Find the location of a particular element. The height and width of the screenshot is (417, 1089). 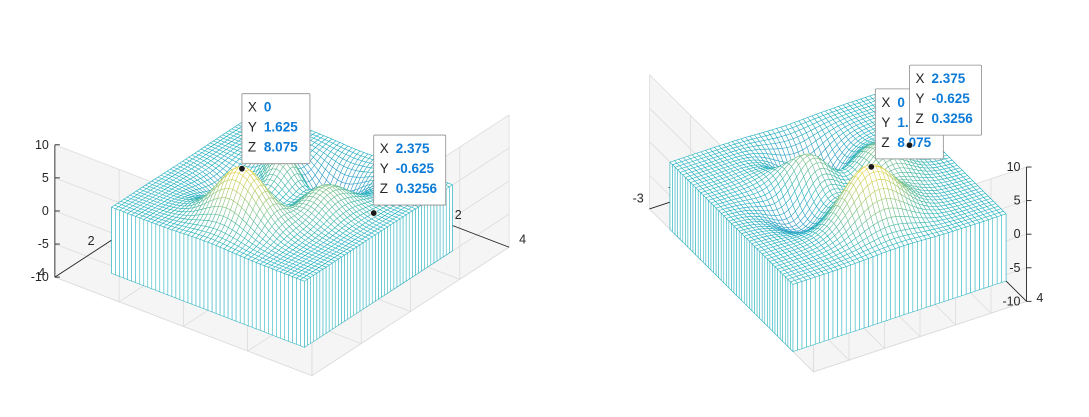

datatip-label: Z is located at coordinates (252, 147).